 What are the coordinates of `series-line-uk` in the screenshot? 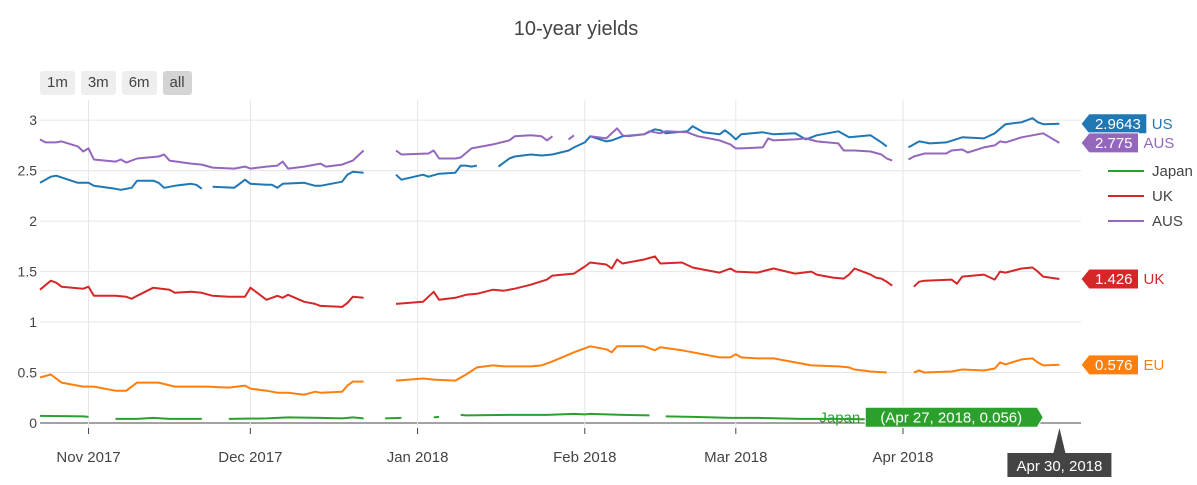 It's located at (549, 281).